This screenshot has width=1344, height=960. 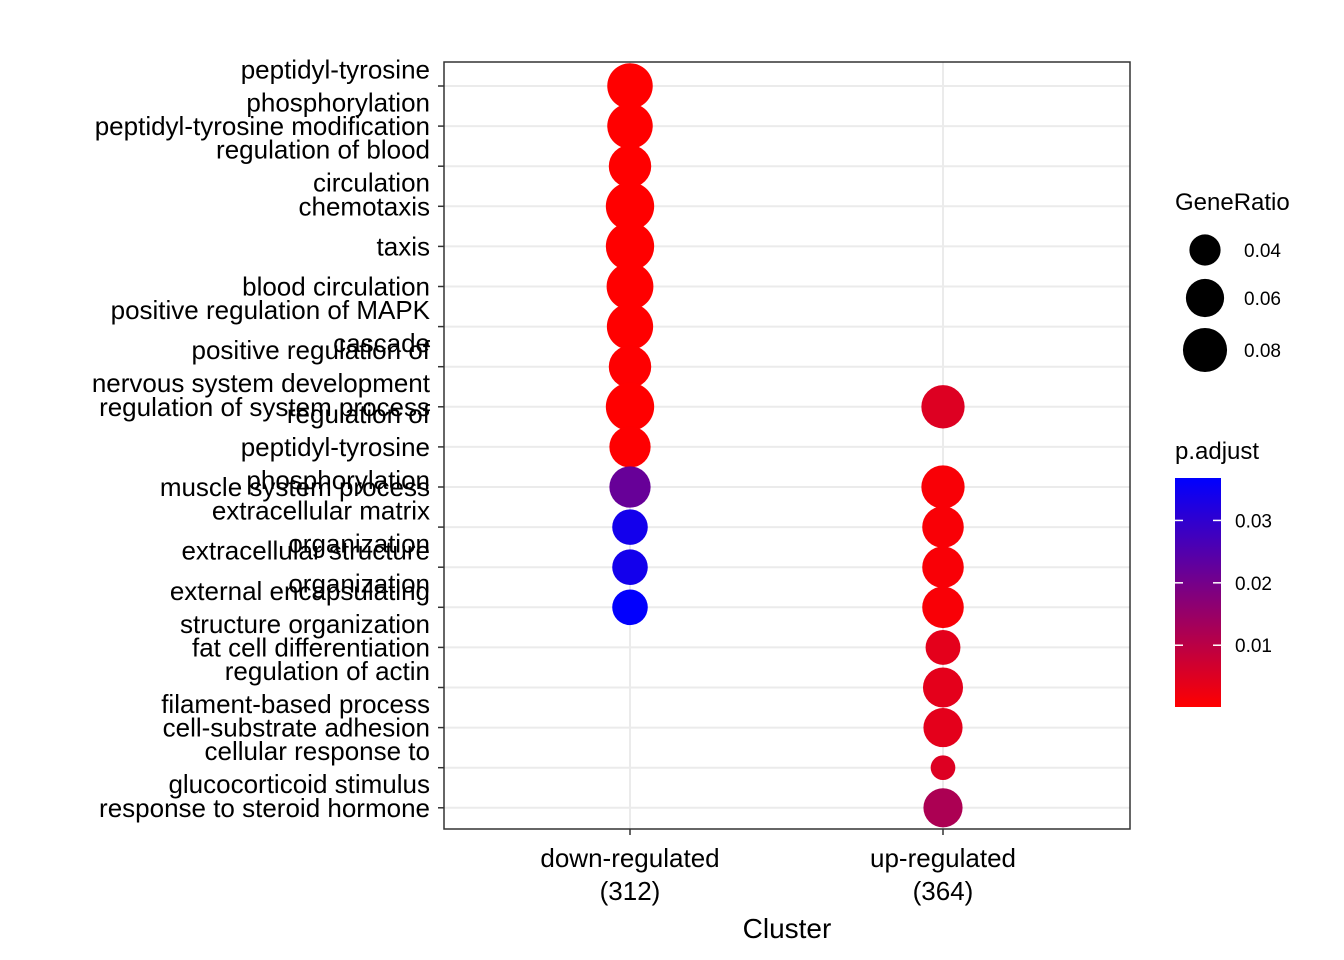 What do you see at coordinates (264, 808) in the screenshot?
I see `y-tick-label: response to steroid hormone` at bounding box center [264, 808].